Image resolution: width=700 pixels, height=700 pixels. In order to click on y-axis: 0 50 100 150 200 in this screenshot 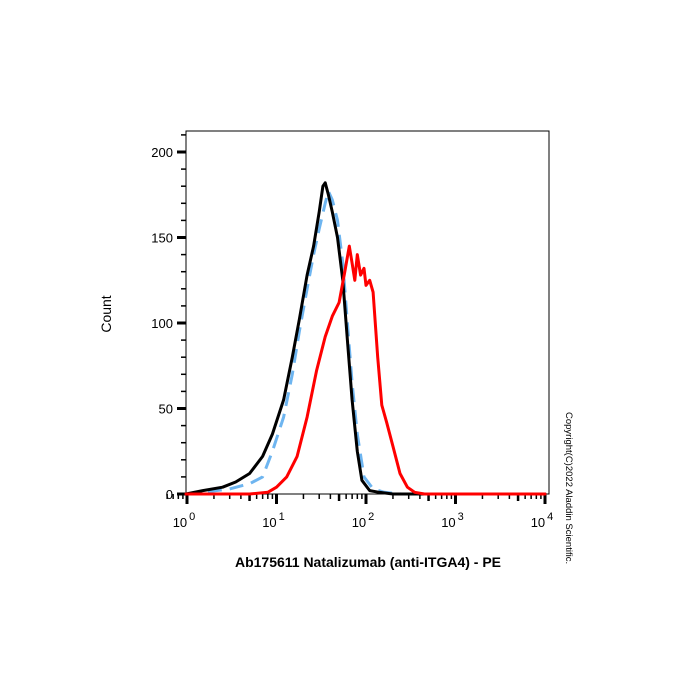, I will do `click(168, 318)`.